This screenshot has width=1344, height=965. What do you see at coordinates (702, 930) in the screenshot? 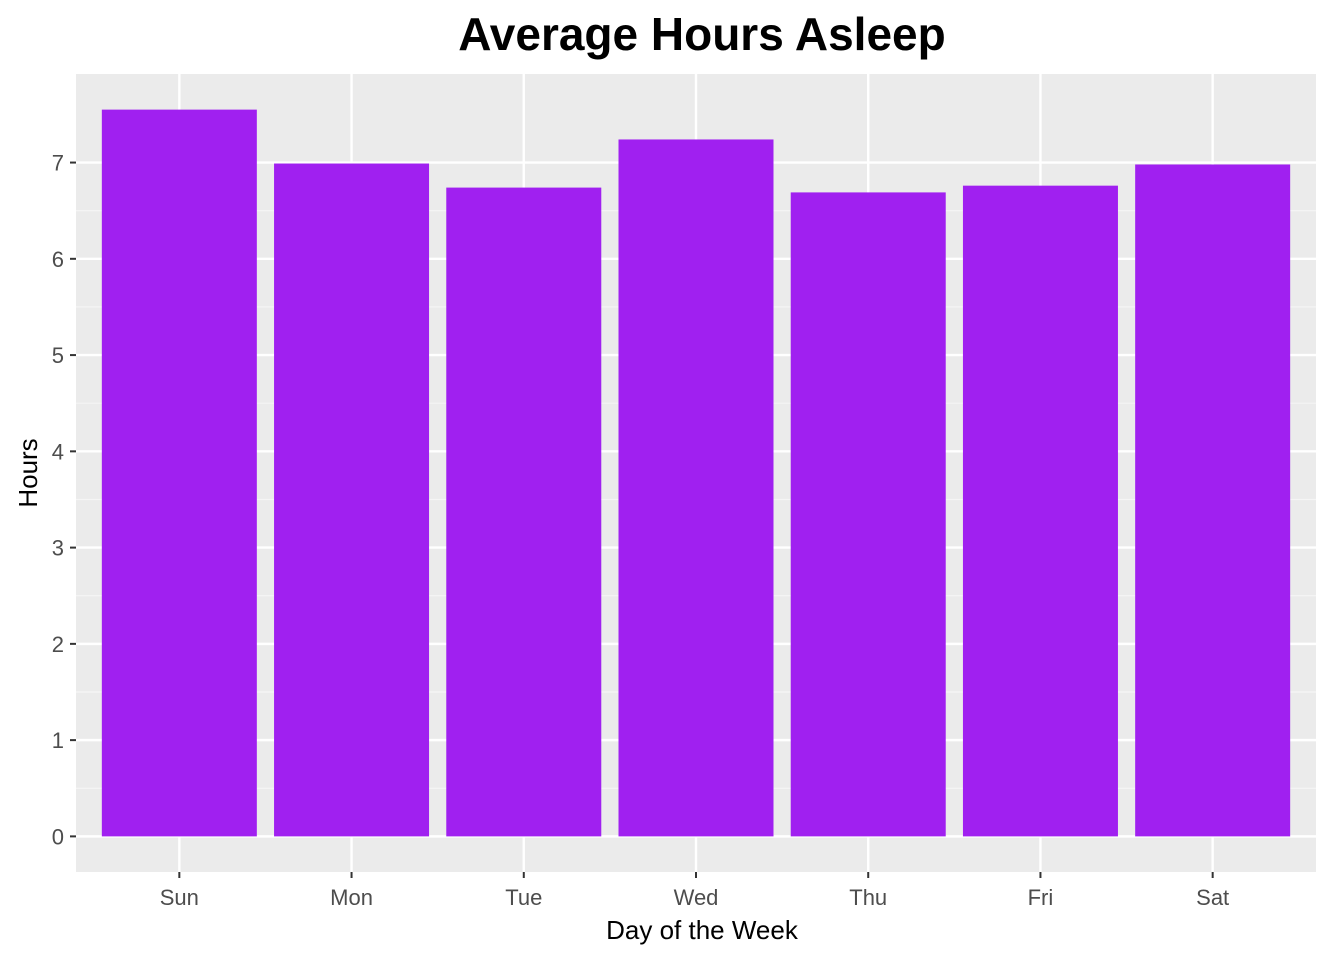
I see `x-axis-title: Day of the Week` at bounding box center [702, 930].